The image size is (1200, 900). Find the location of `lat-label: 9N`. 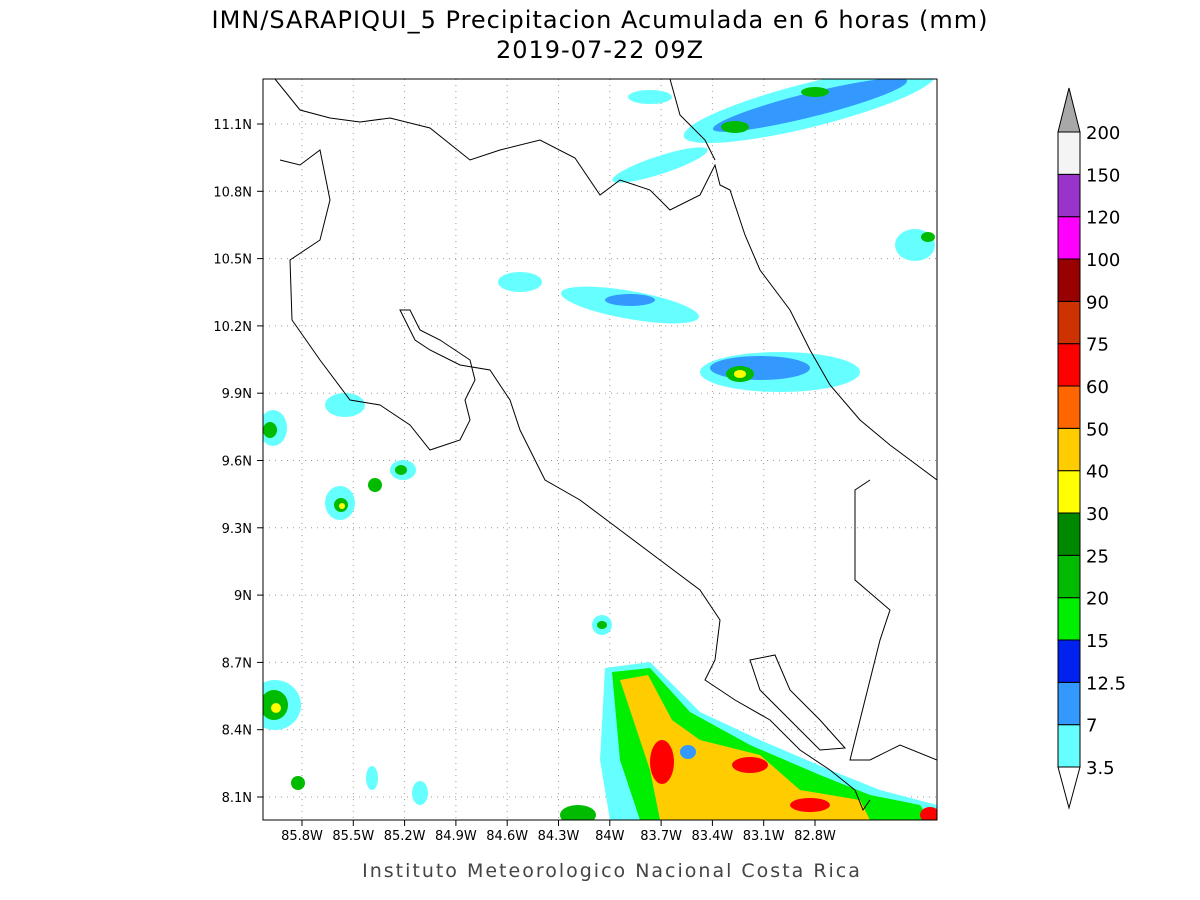

lat-label: 9N is located at coordinates (243, 596).